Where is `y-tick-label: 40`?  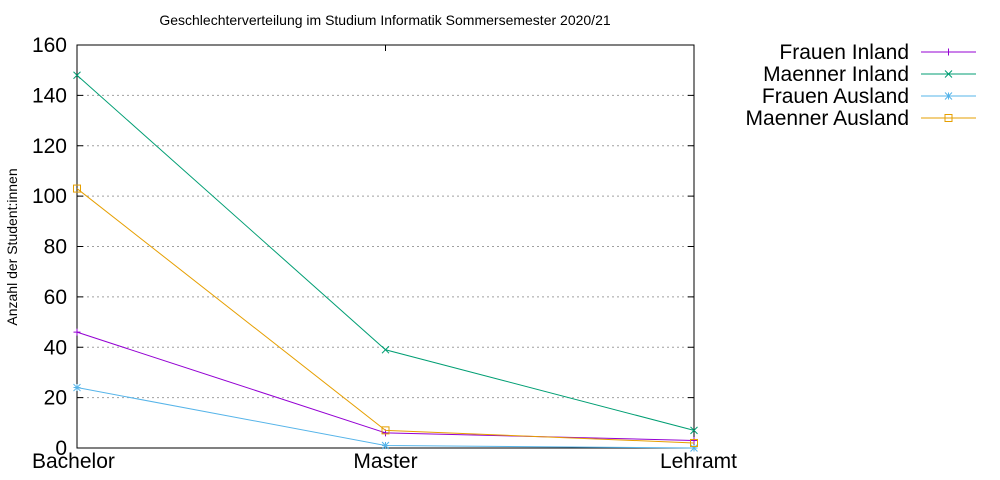 y-tick-label: 40 is located at coordinates (55, 347).